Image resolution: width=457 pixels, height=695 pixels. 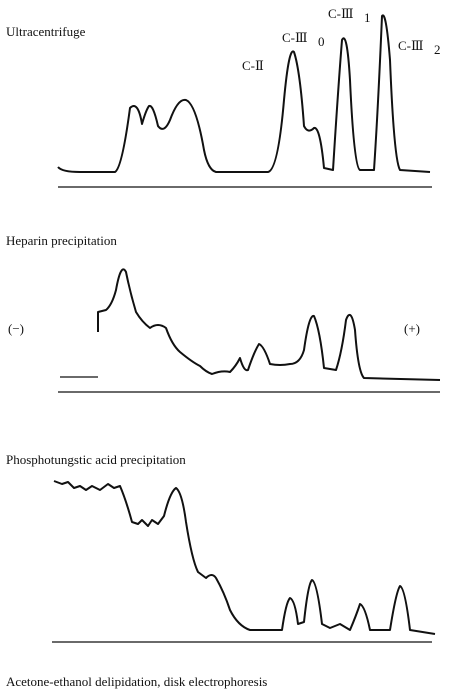 What do you see at coordinates (61, 240) in the screenshot?
I see `panel-title: Heparin precipitation` at bounding box center [61, 240].